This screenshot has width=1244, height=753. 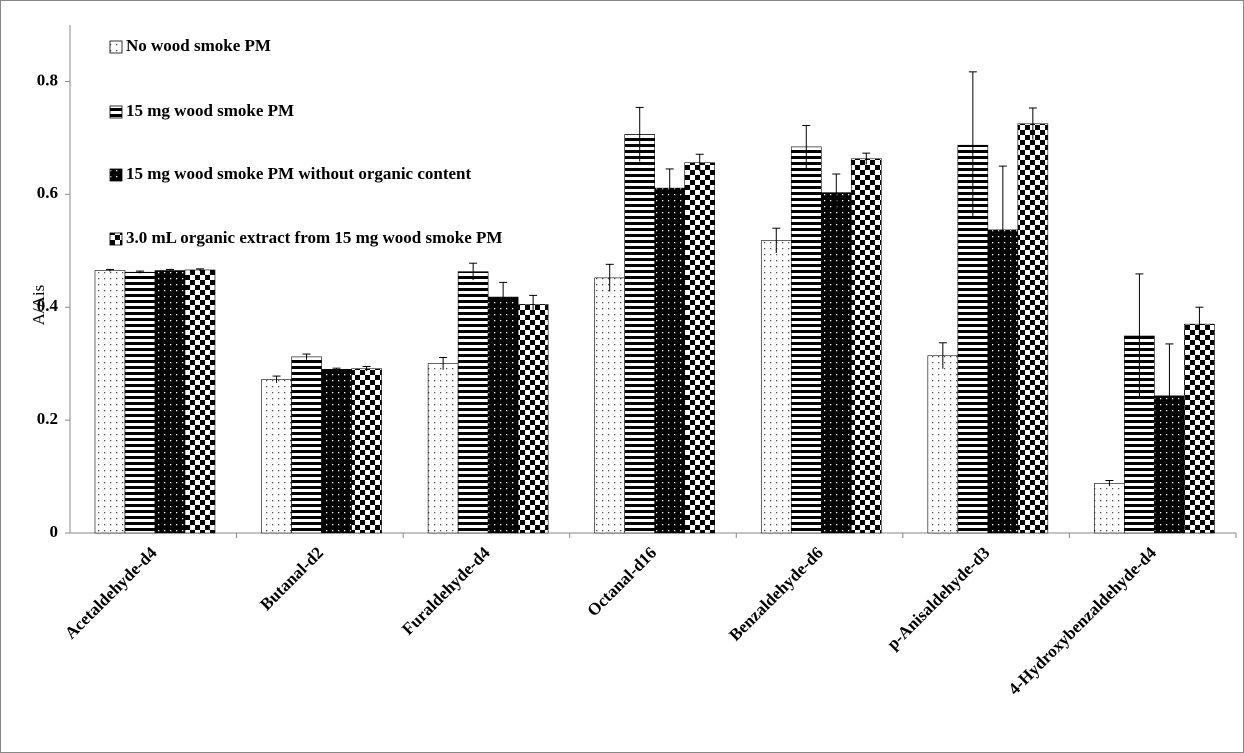 What do you see at coordinates (47, 418) in the screenshot?
I see `y-tick-label: 0.2` at bounding box center [47, 418].